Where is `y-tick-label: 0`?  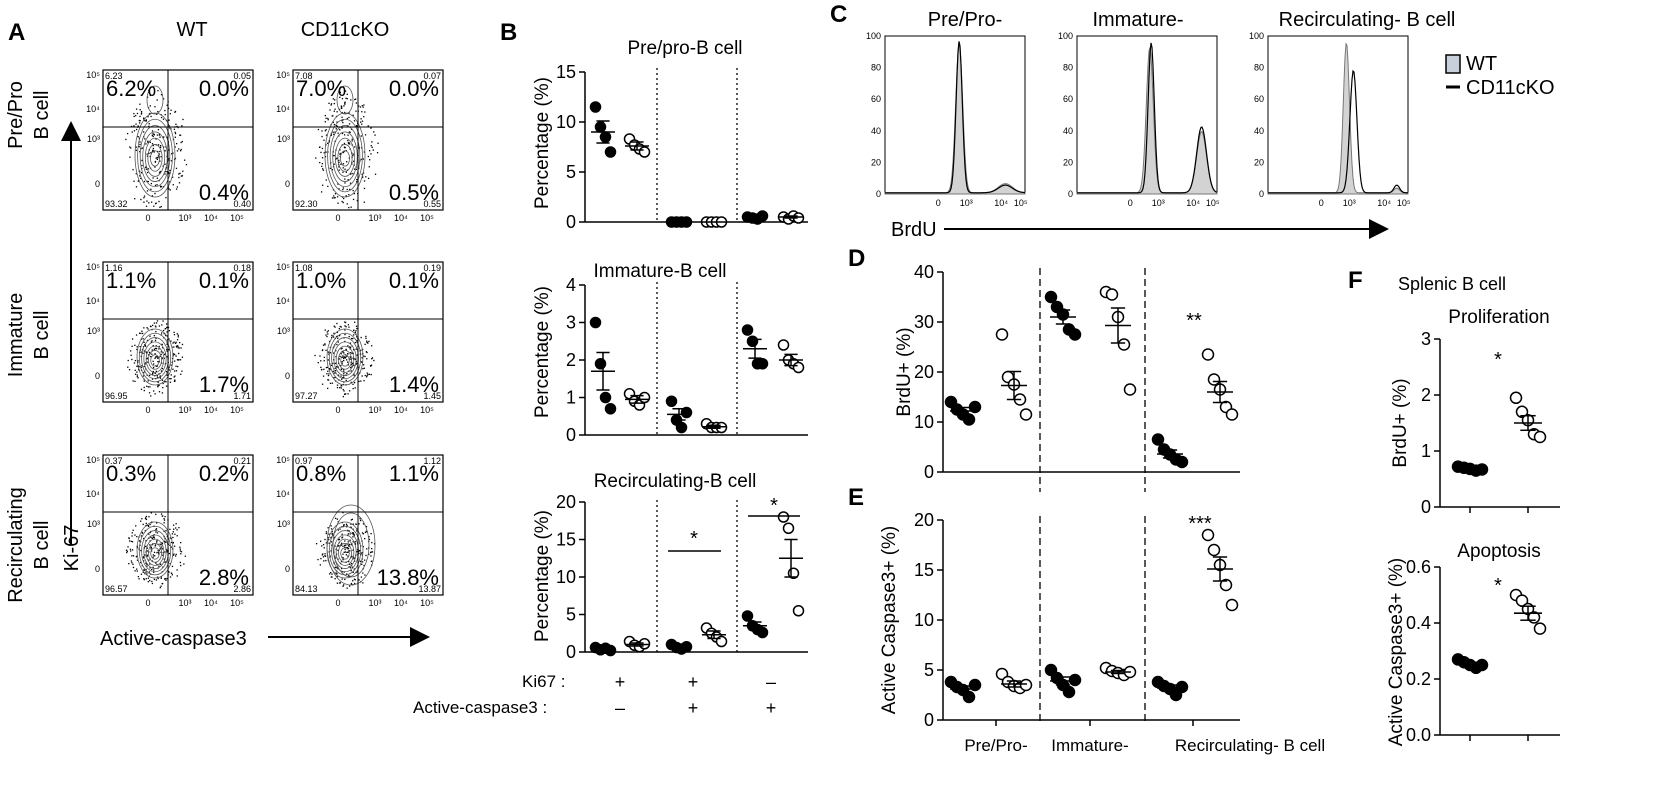
y-tick-label: 0 is located at coordinates (97, 569).